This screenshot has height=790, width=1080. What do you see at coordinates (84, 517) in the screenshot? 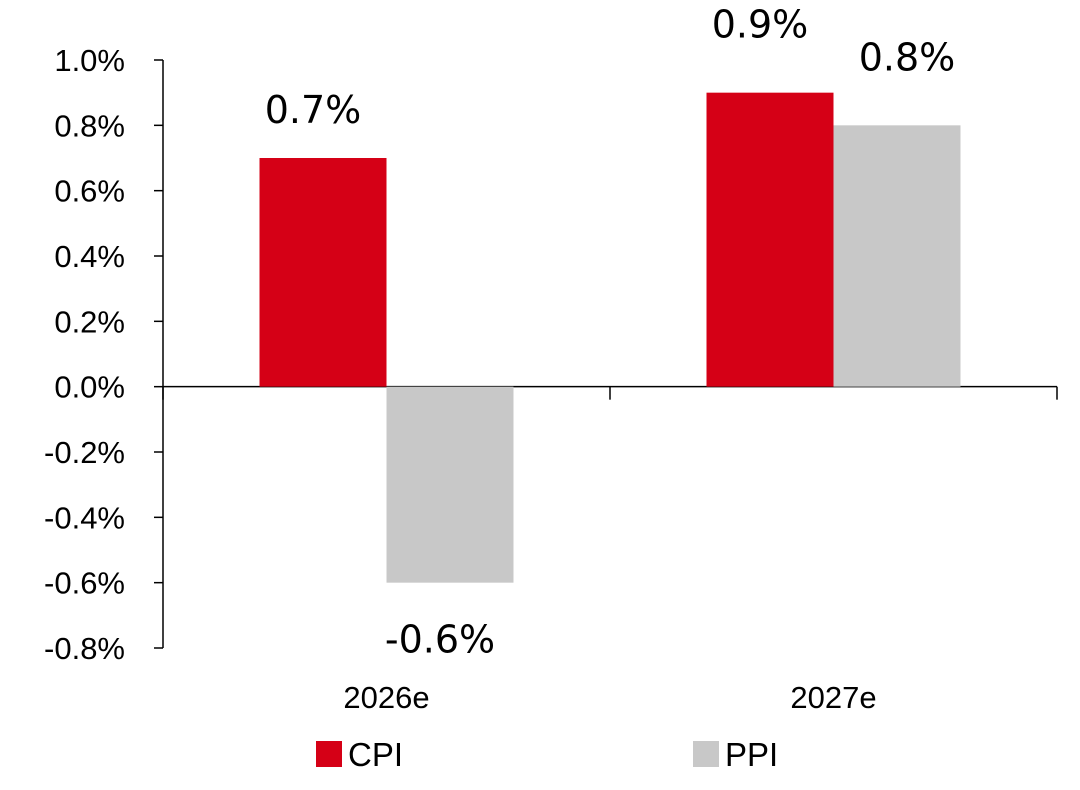
I see `y-tick-label: -0.4%` at bounding box center [84, 517].